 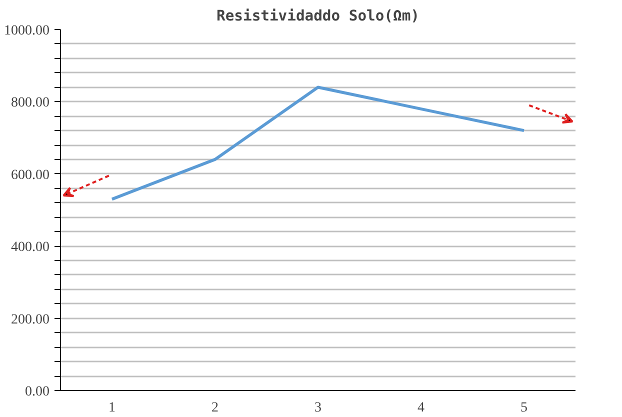 I want to click on y-tick-label: 600.00, so click(x=30, y=175).